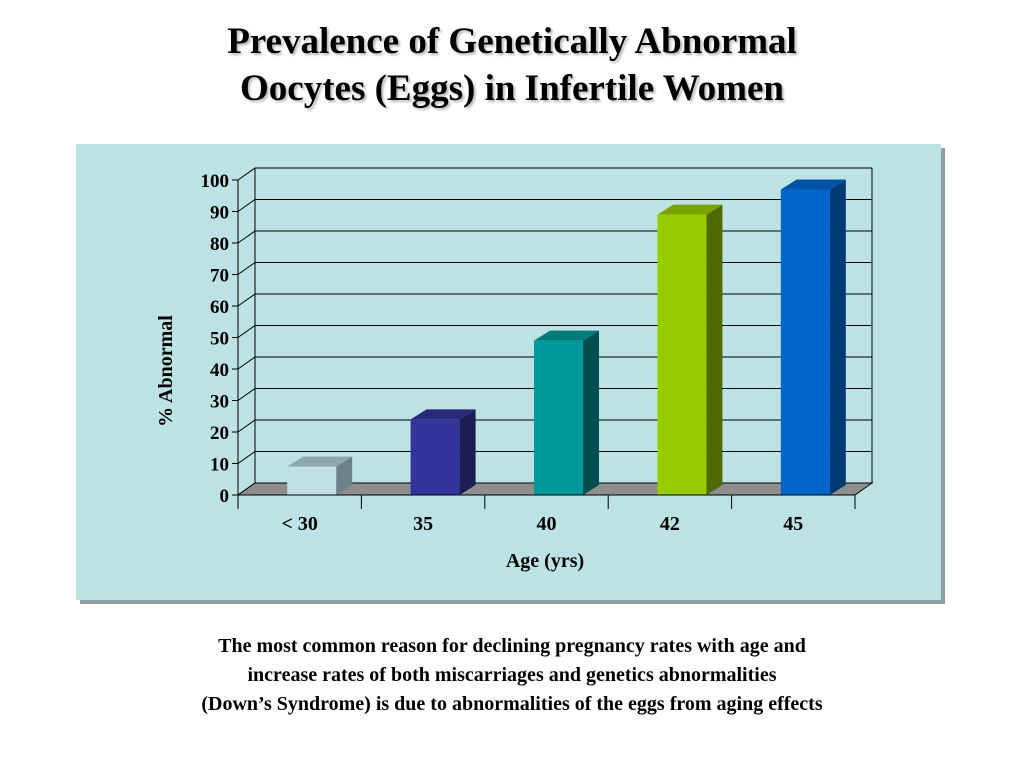  What do you see at coordinates (219, 433) in the screenshot?
I see `y-tick-label: 20` at bounding box center [219, 433].